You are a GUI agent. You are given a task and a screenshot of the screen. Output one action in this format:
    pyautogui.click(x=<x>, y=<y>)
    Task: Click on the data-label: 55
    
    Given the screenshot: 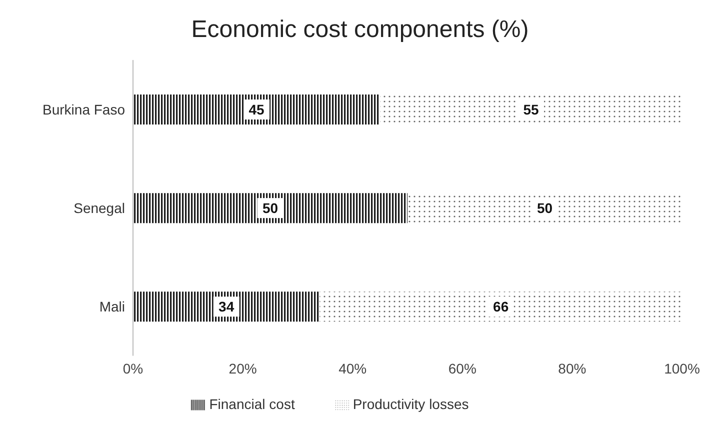 What is the action you would take?
    pyautogui.click(x=531, y=110)
    